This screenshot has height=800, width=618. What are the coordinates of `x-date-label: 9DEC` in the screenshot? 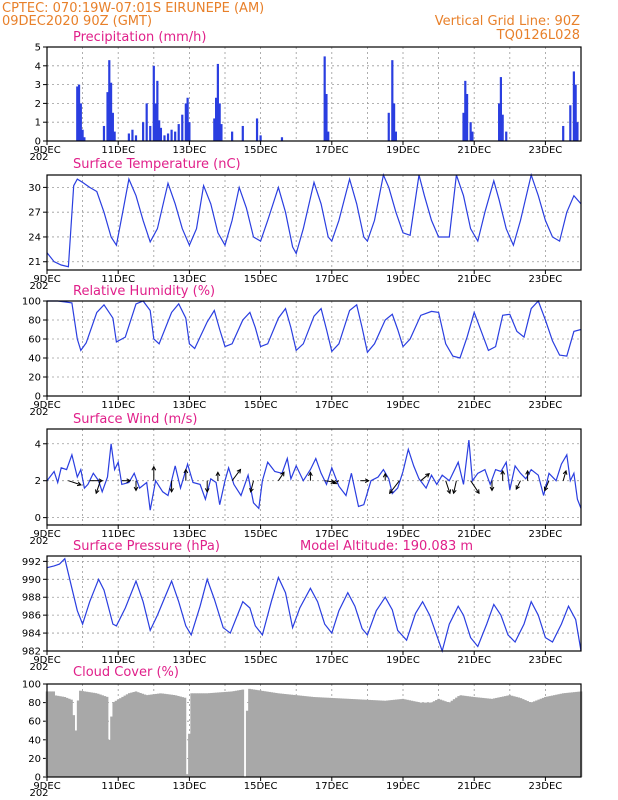 It's located at (46, 660).